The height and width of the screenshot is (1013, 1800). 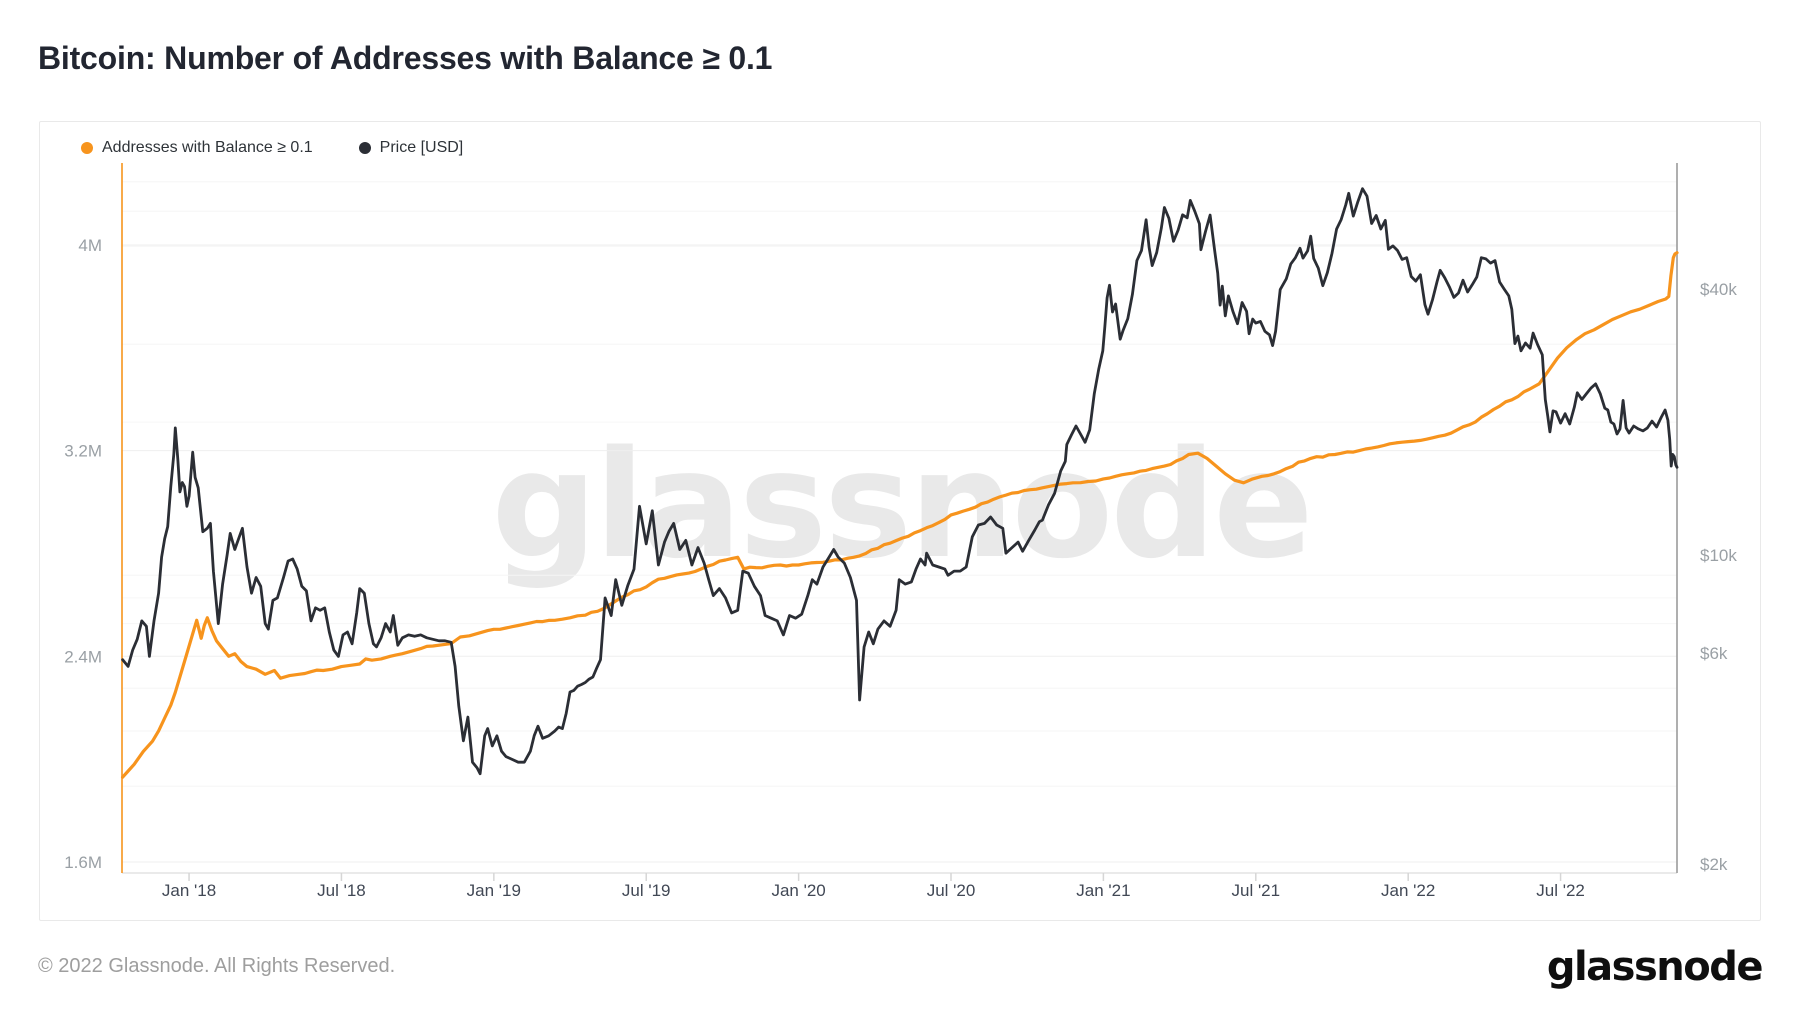 I want to click on x-axis-label: Jan '19, so click(x=494, y=890).